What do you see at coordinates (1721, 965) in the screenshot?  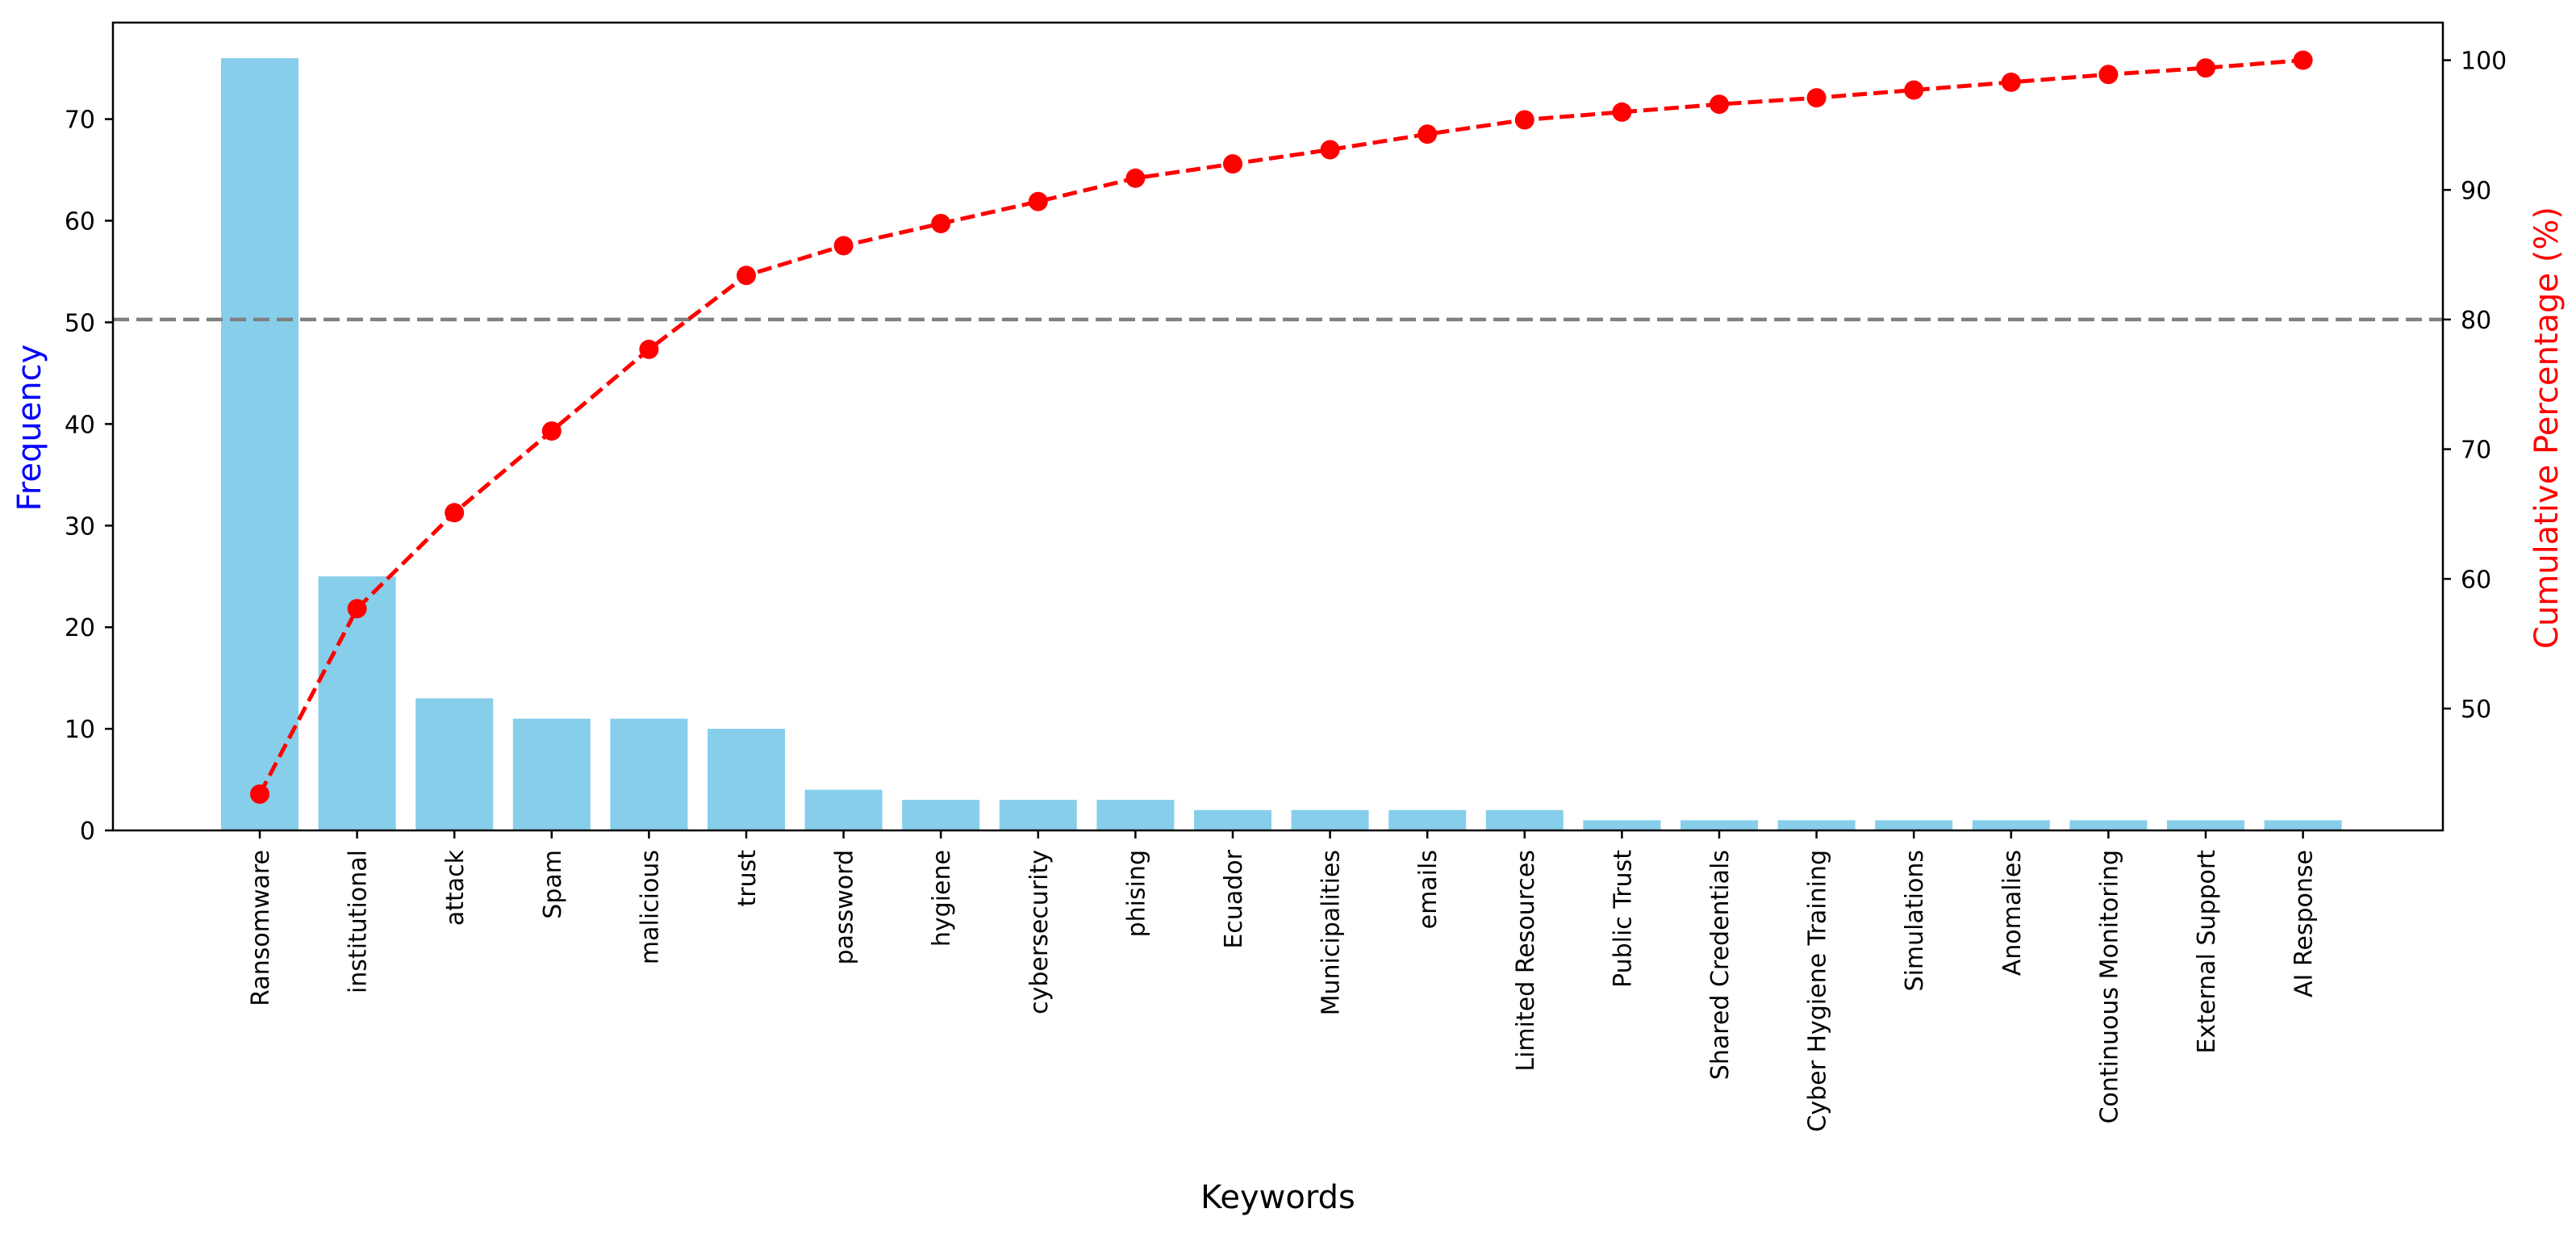 I see `x-tick-label-16: Shared Credentials` at bounding box center [1721, 965].